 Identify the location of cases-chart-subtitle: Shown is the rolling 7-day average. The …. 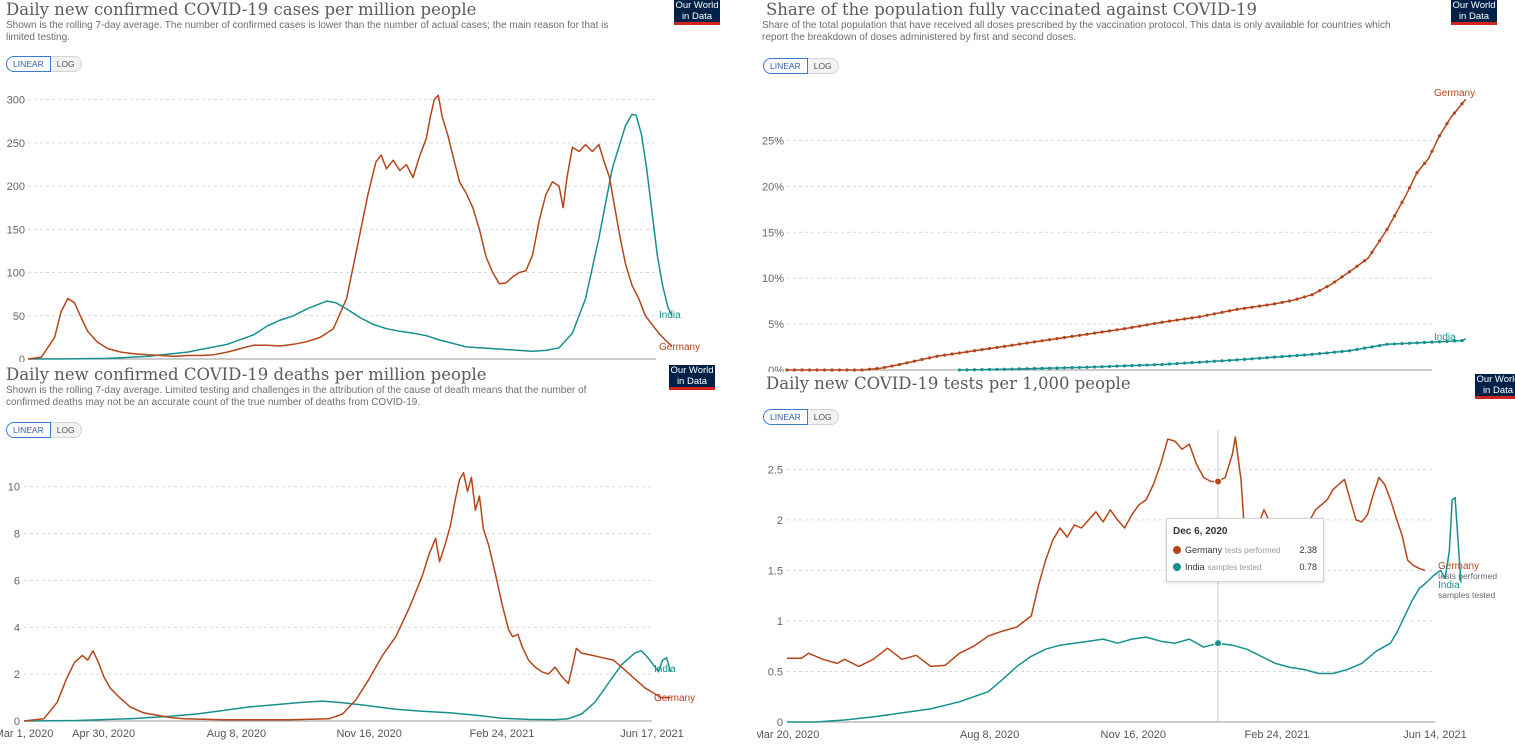
(307, 31).